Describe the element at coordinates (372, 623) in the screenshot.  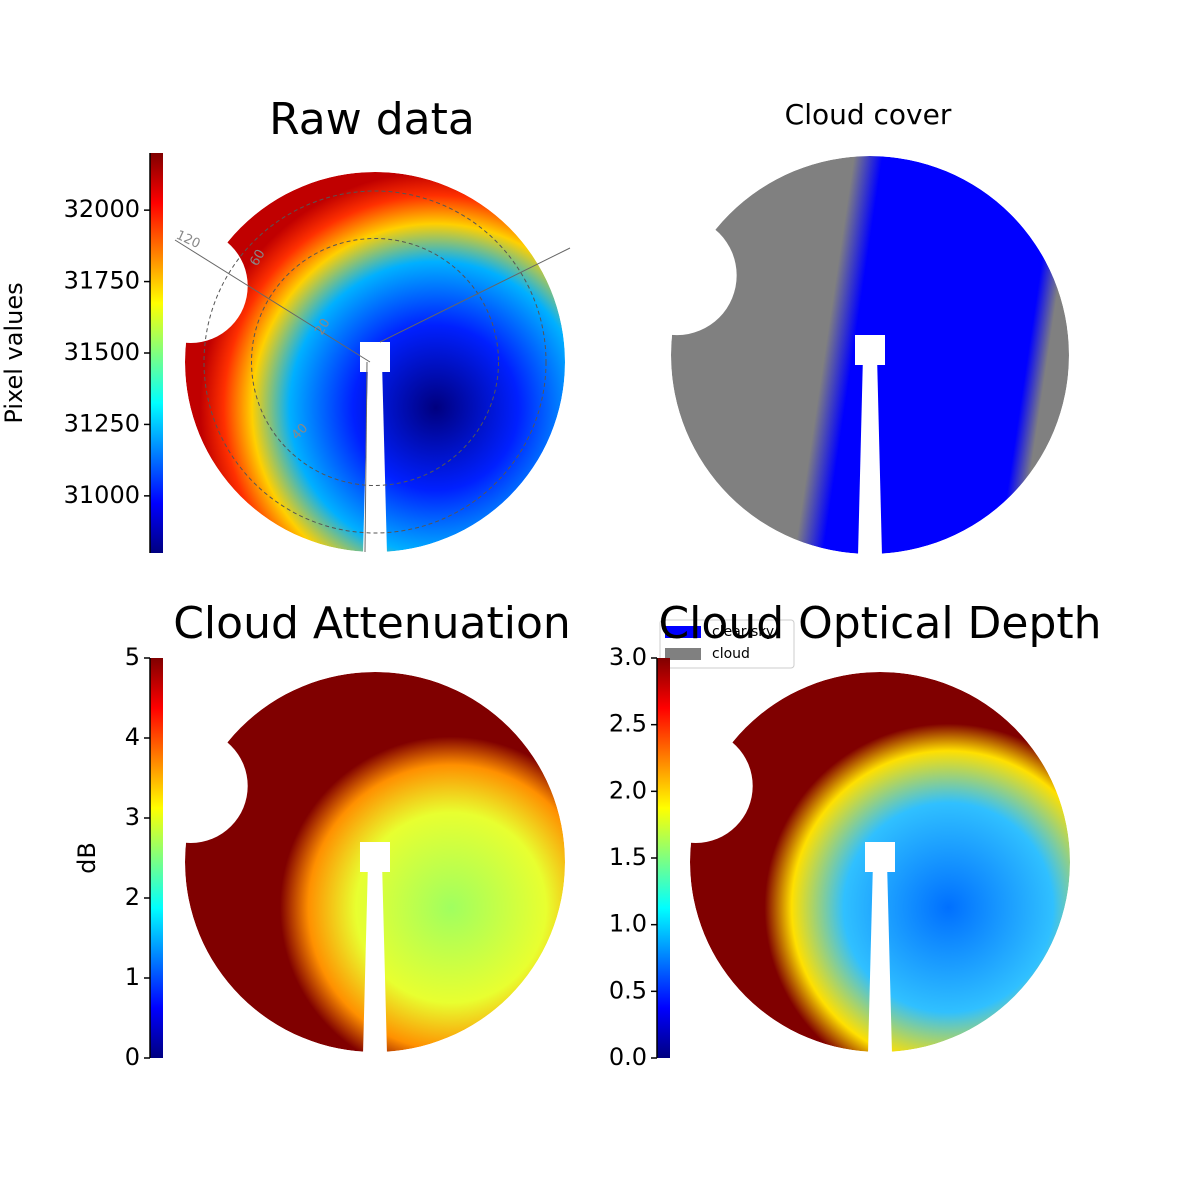
I see `panel-title: Cloud Attenuation` at that location.